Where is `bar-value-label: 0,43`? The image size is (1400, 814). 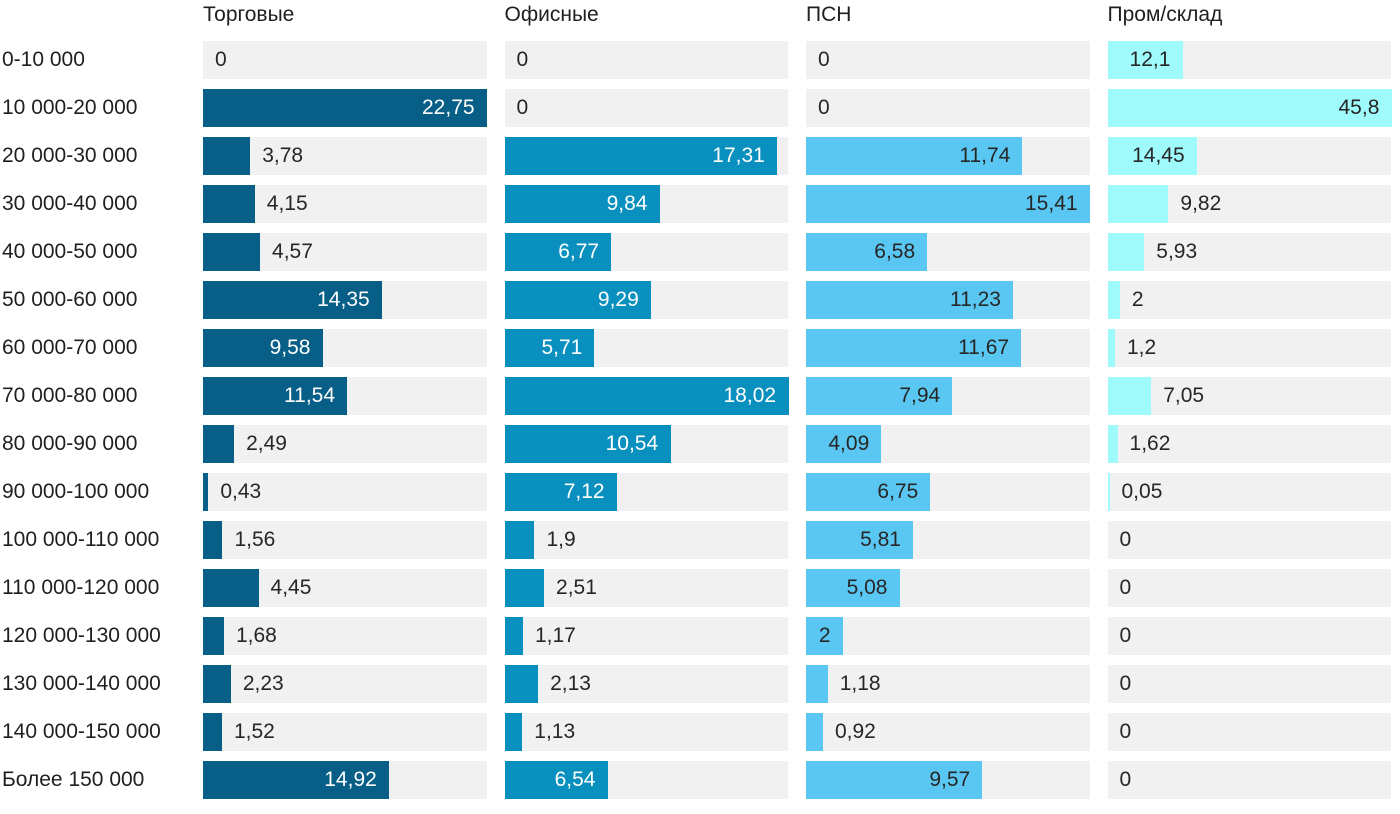 bar-value-label: 0,43 is located at coordinates (241, 491).